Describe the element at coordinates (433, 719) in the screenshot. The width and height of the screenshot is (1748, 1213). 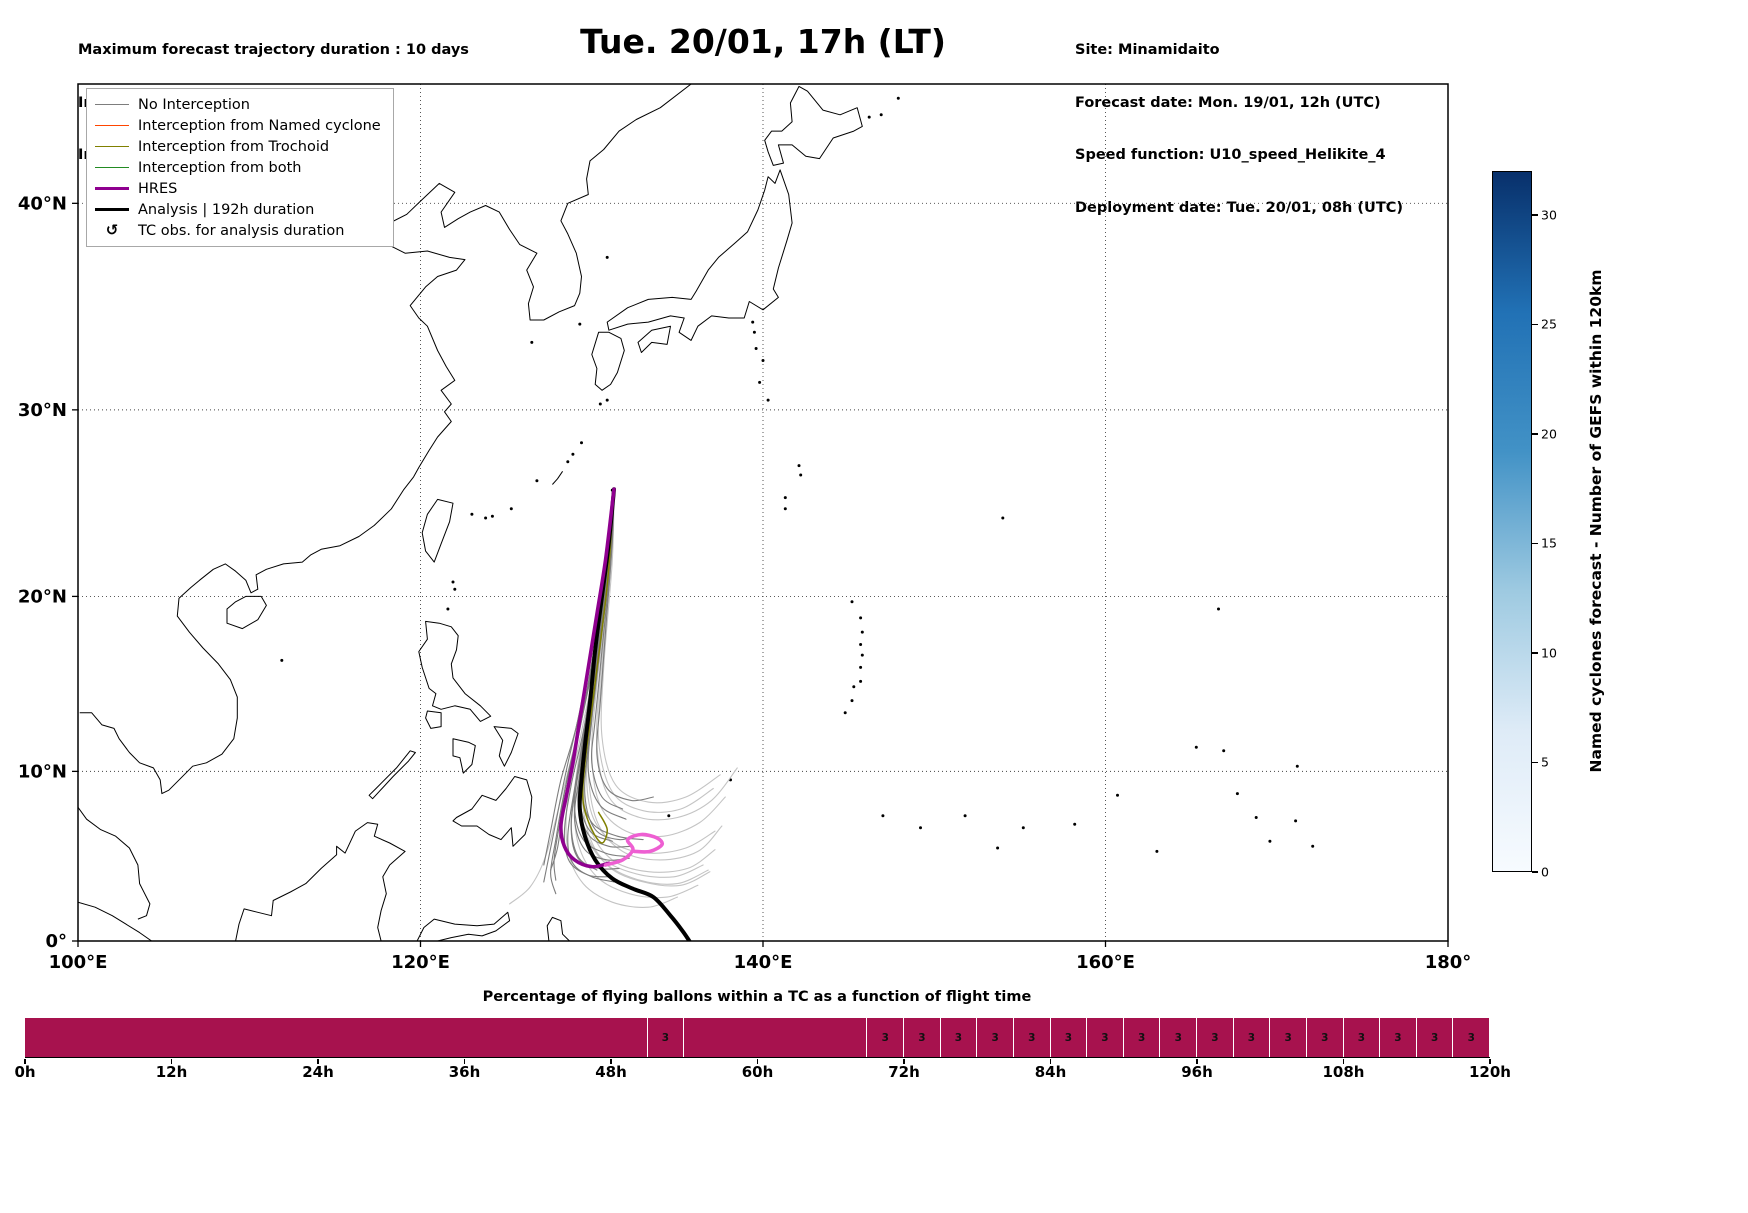
I see `coastline-mindoro` at that location.